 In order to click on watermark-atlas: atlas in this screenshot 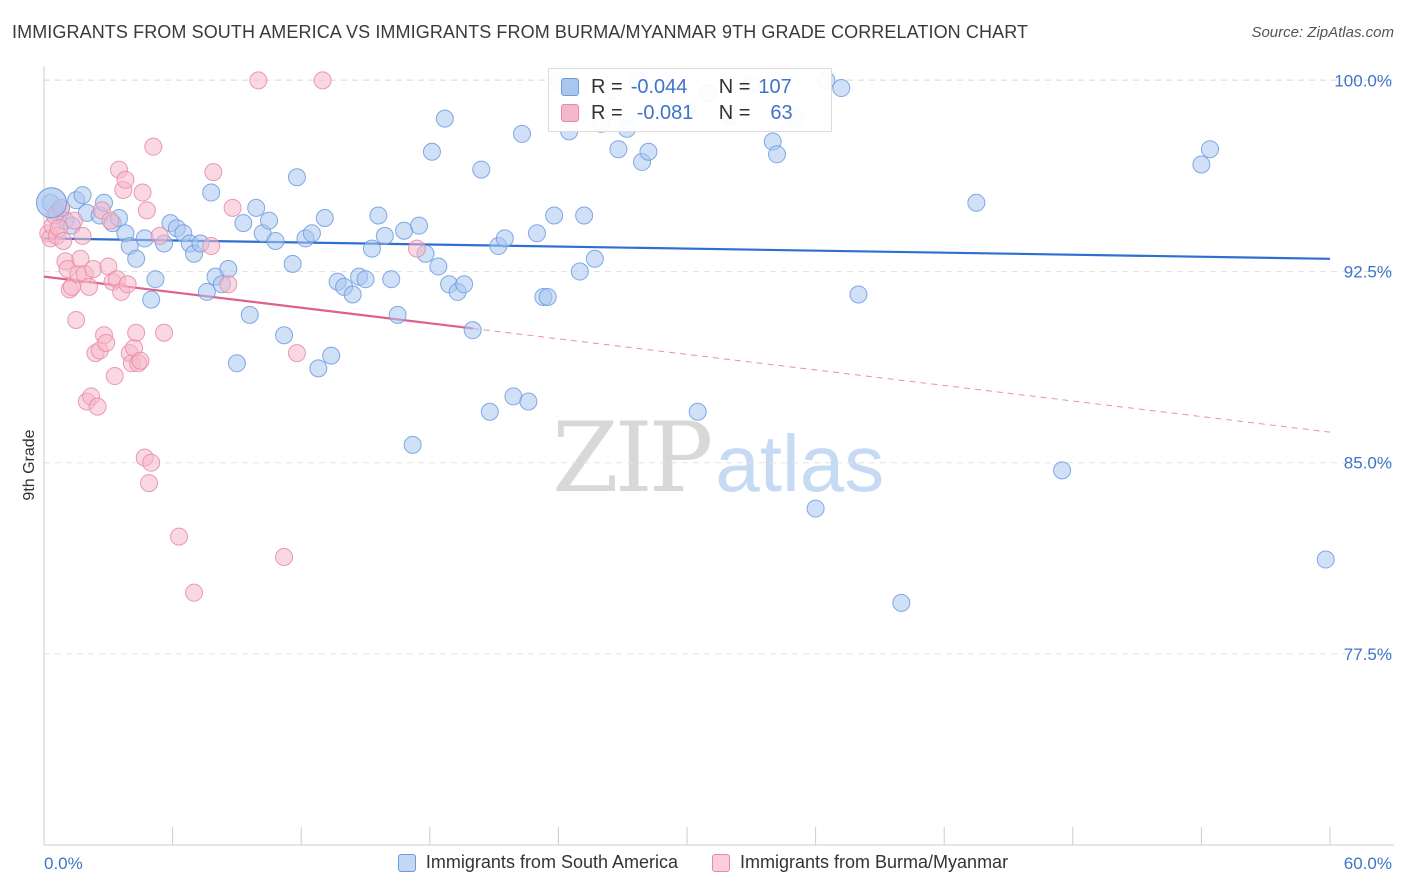, I will do `click(800, 463)`.